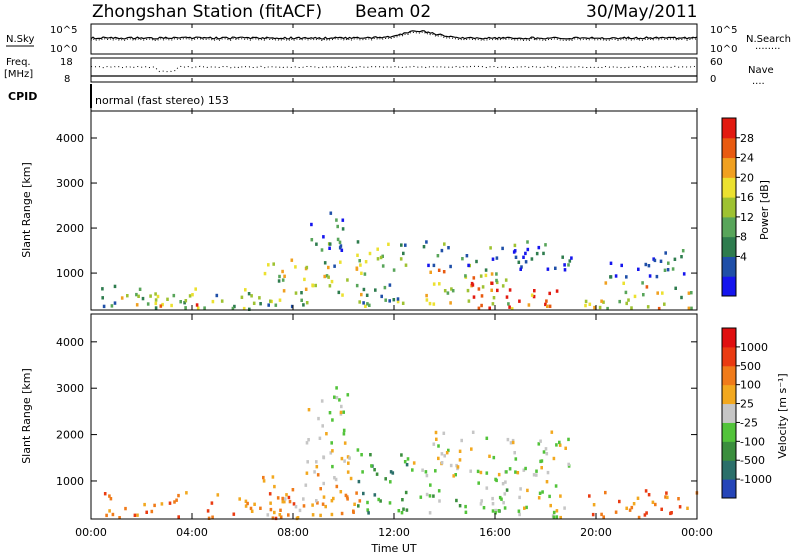 The height and width of the screenshot is (554, 800). I want to click on cpid-label: CPID, so click(22, 96).